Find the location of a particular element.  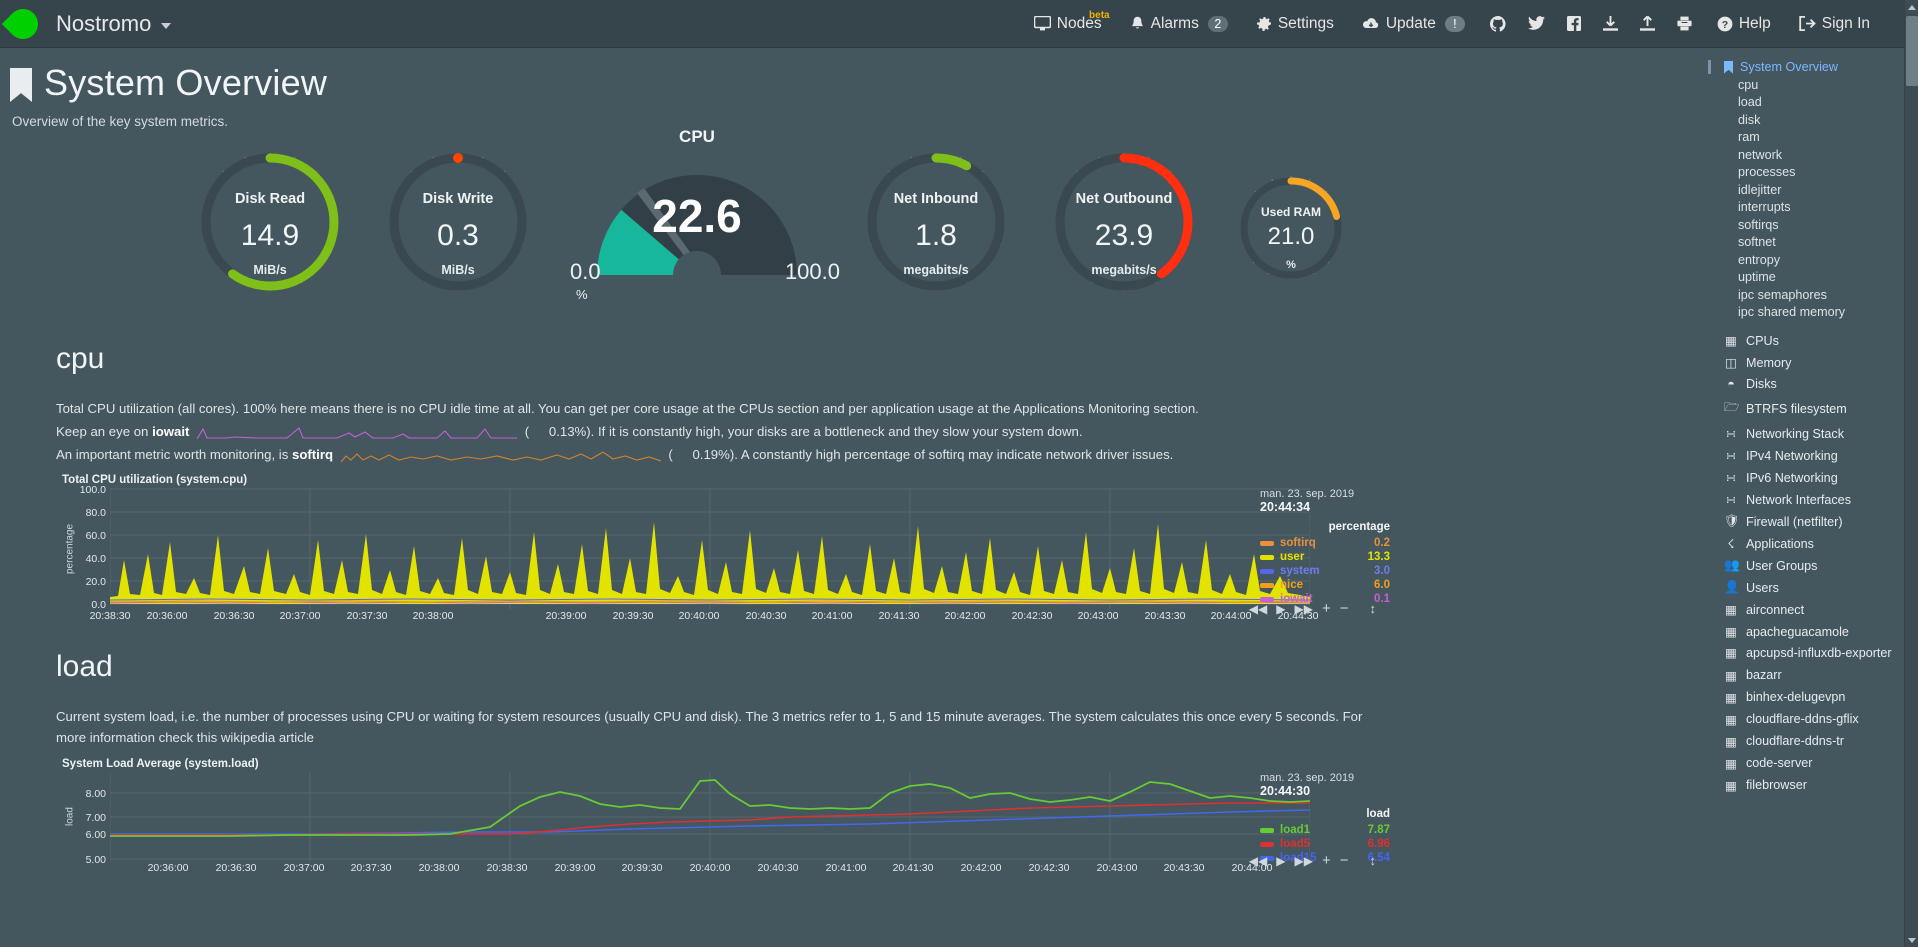

legend-row: load15 6.54 is located at coordinates (1325, 858).